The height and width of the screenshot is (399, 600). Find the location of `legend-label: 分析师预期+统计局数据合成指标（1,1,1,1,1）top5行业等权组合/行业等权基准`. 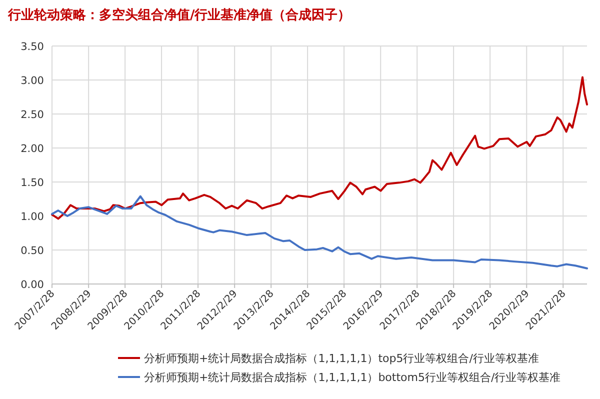

legend-label: 分析师预期+统计局数据合成指标（1,1,1,1,1）top5行业等权组合/行业等权基准 is located at coordinates (341, 358).